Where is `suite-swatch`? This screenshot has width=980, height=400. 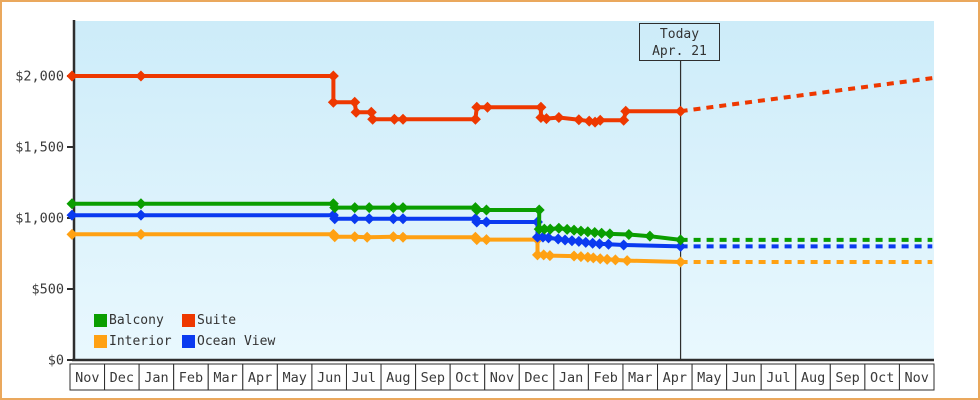 suite-swatch is located at coordinates (188, 320).